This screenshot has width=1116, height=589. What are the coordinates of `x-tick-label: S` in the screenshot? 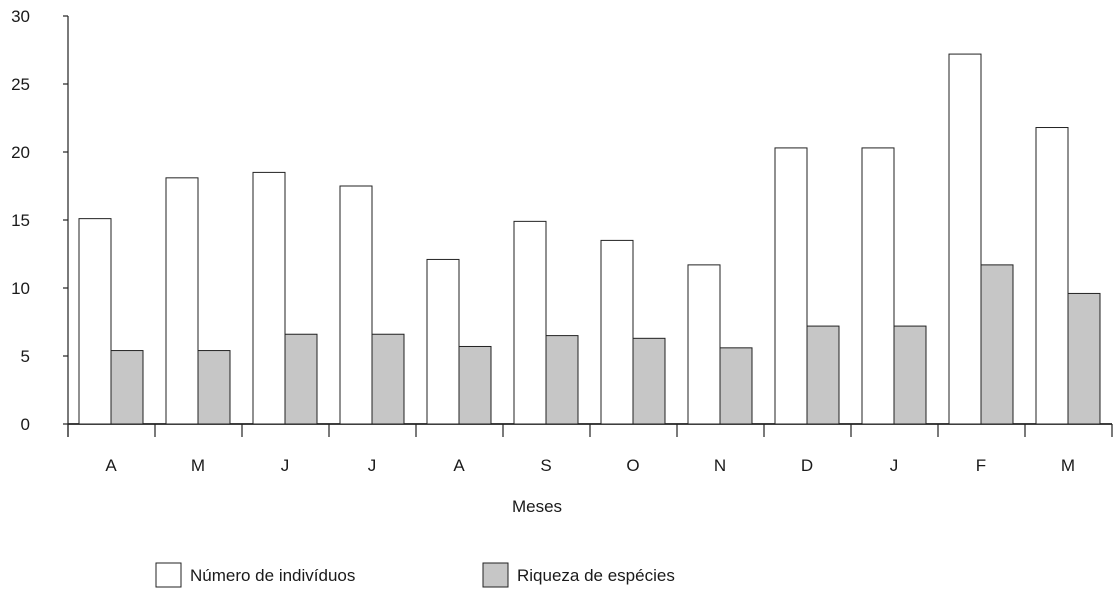 It's located at (545, 465).